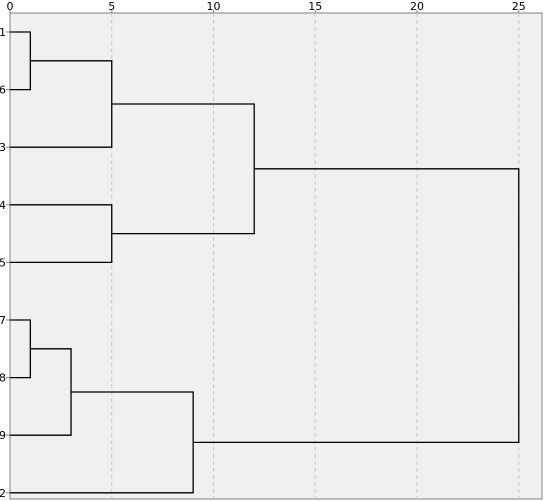 The image size is (550, 501). I want to click on x-tick-label-5: 5, so click(111, 6).